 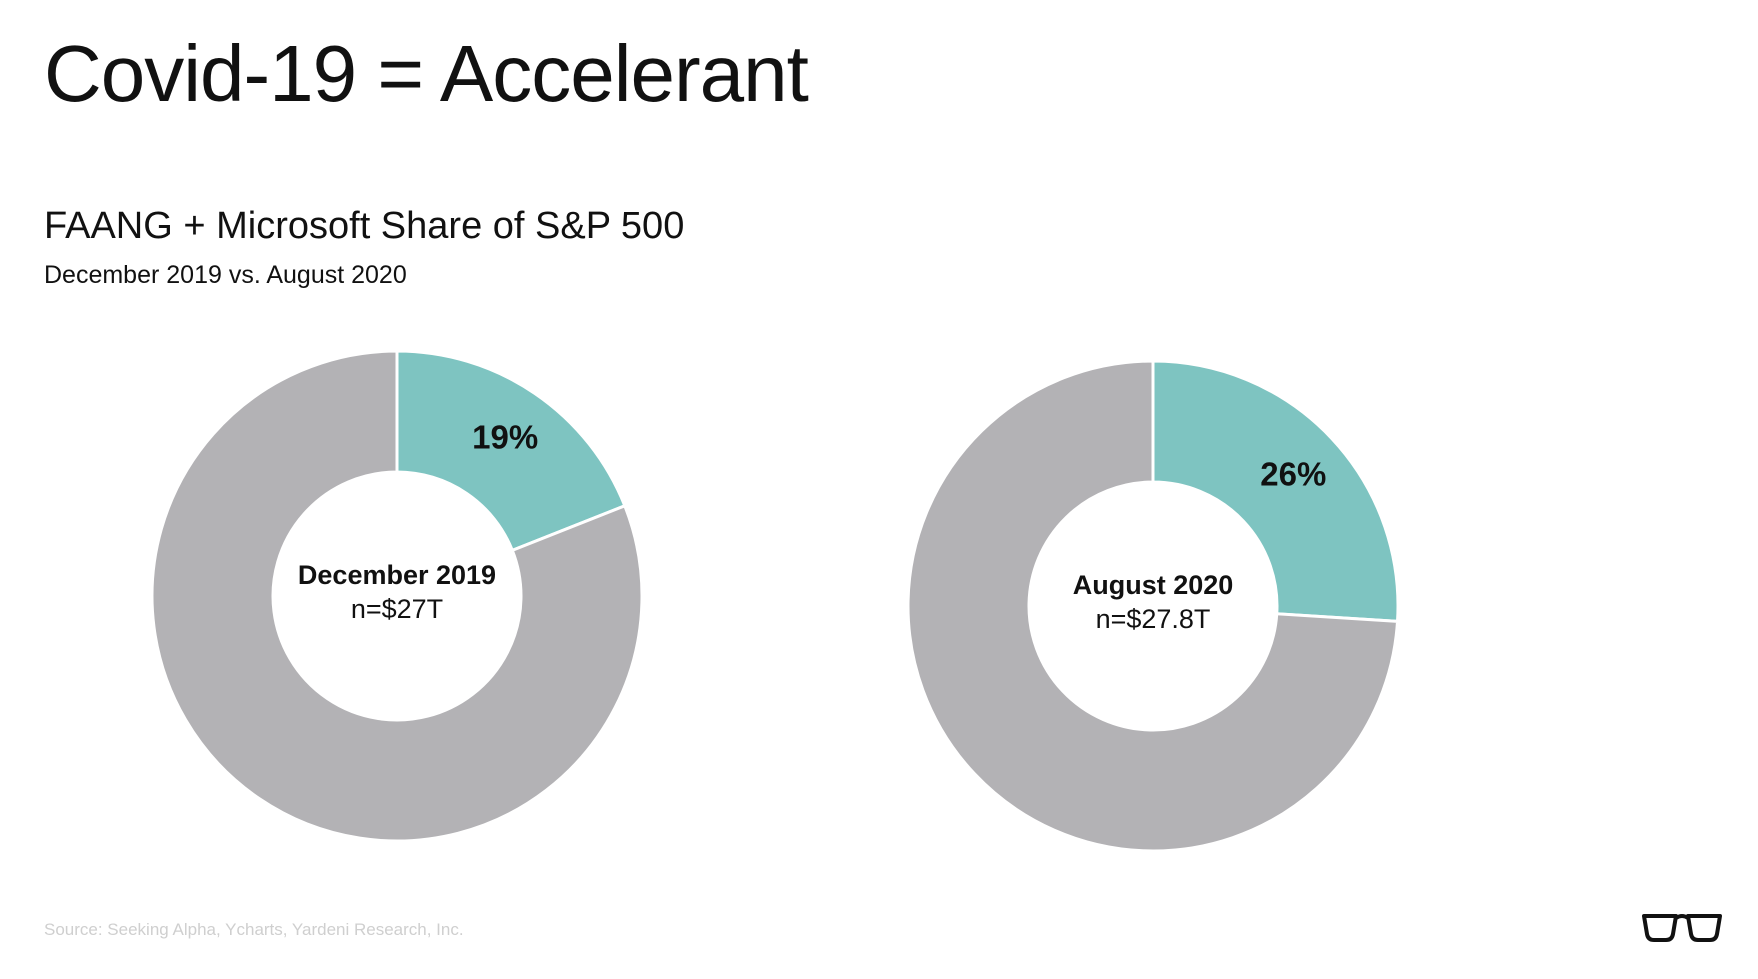 What do you see at coordinates (397, 575) in the screenshot?
I see `center-label: December 2019` at bounding box center [397, 575].